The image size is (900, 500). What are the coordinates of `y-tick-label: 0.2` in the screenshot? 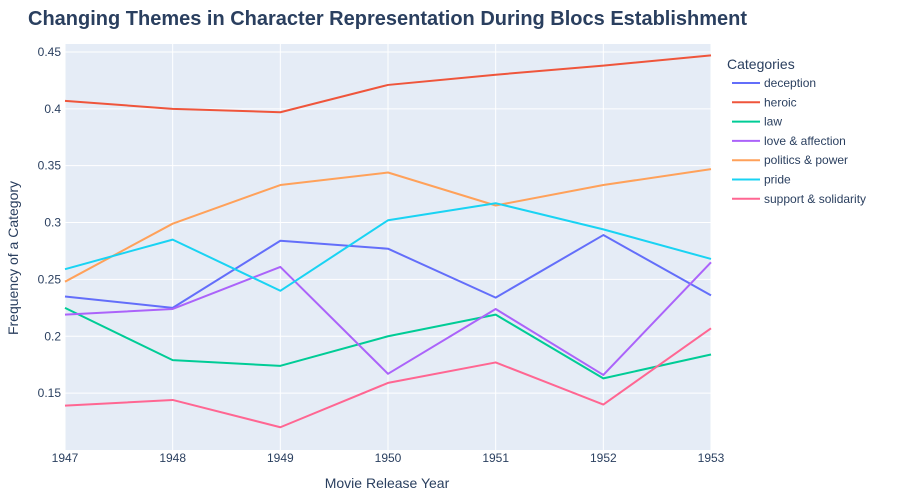 It's located at (52, 336).